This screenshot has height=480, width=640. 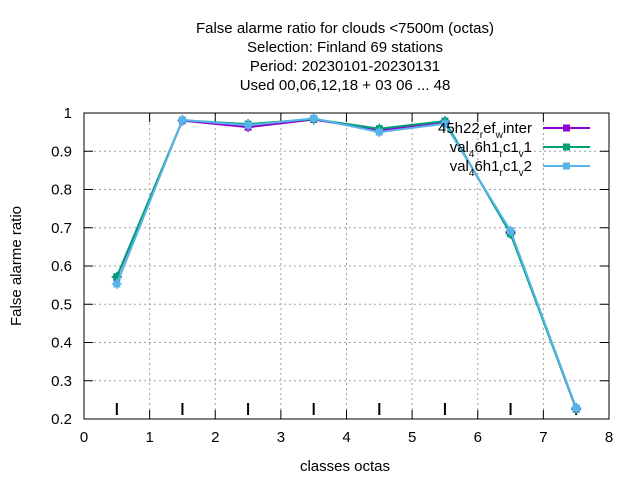 I want to click on legend-label: val46h1rc1v1, so click(x=491, y=149).